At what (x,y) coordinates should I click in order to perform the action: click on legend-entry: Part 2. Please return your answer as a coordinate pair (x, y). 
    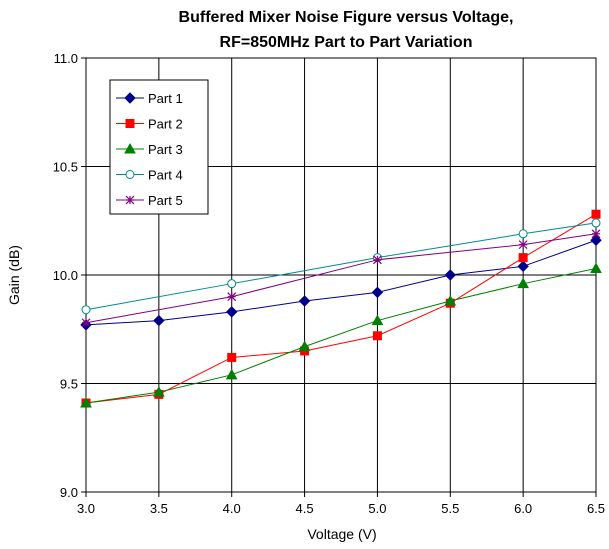
    Looking at the image, I should click on (149, 124).